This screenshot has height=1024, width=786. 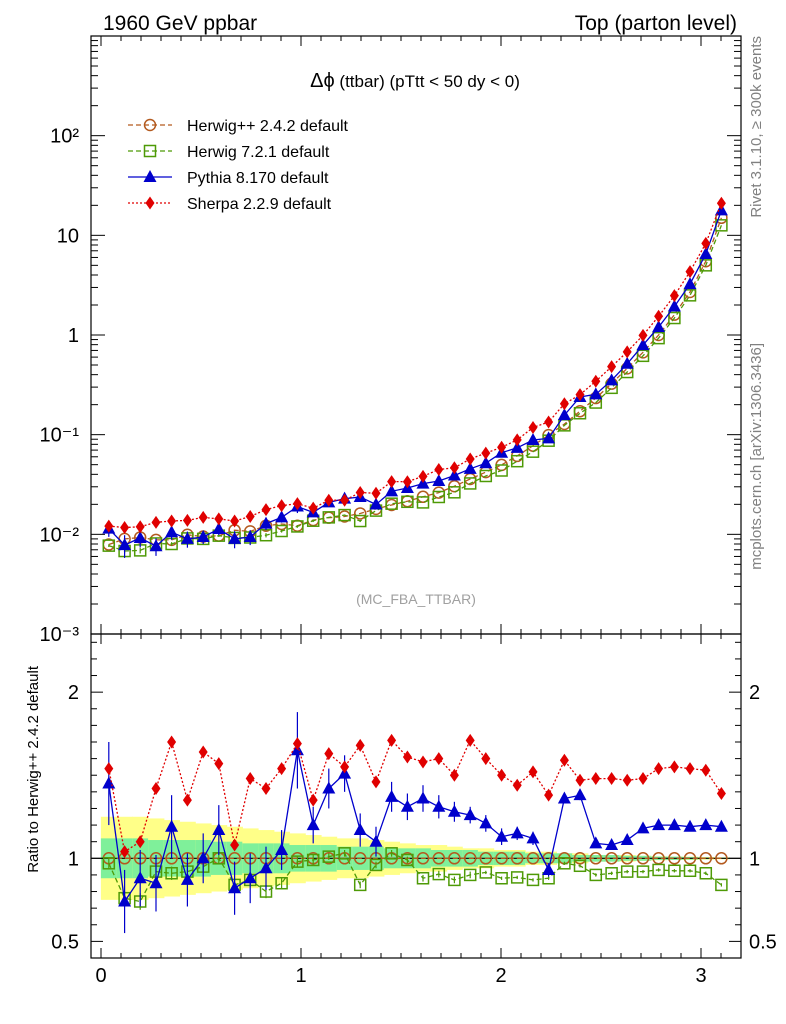 What do you see at coordinates (754, 693) in the screenshot?
I see `ratio-y-tick-label-right: 2` at bounding box center [754, 693].